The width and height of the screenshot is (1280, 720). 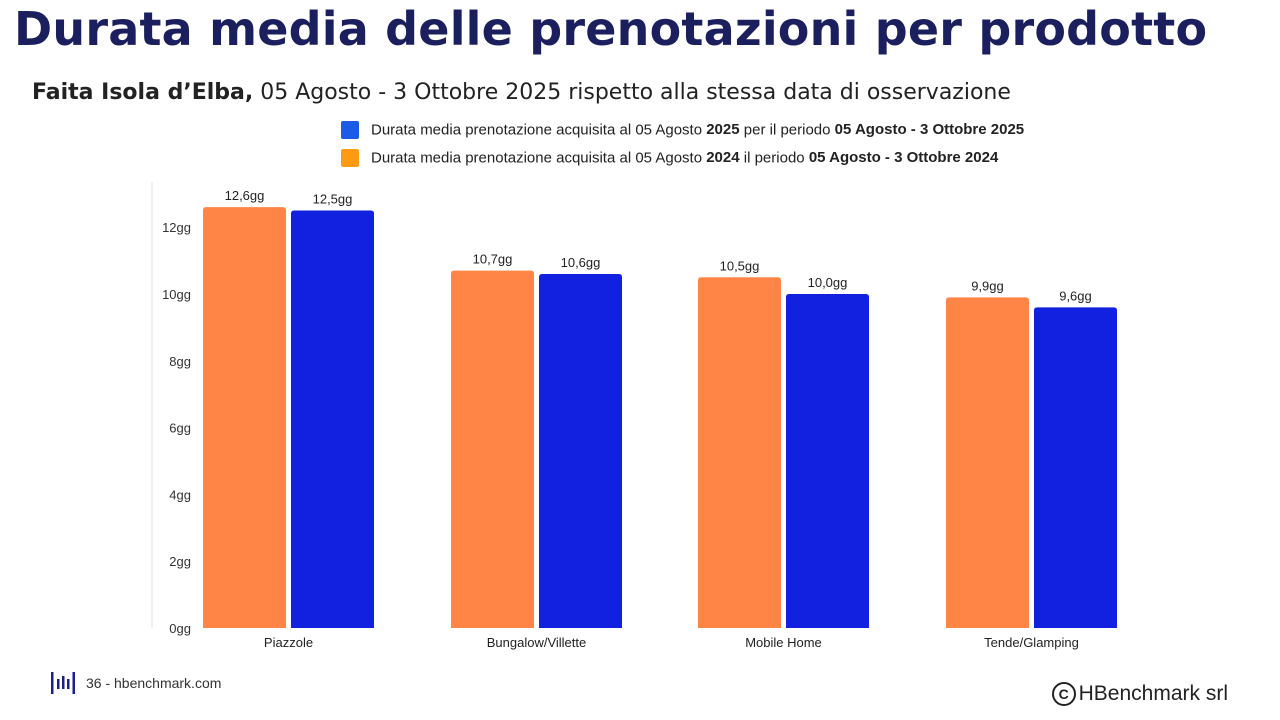 I want to click on y-tick-label: 2gg, so click(x=180, y=561).